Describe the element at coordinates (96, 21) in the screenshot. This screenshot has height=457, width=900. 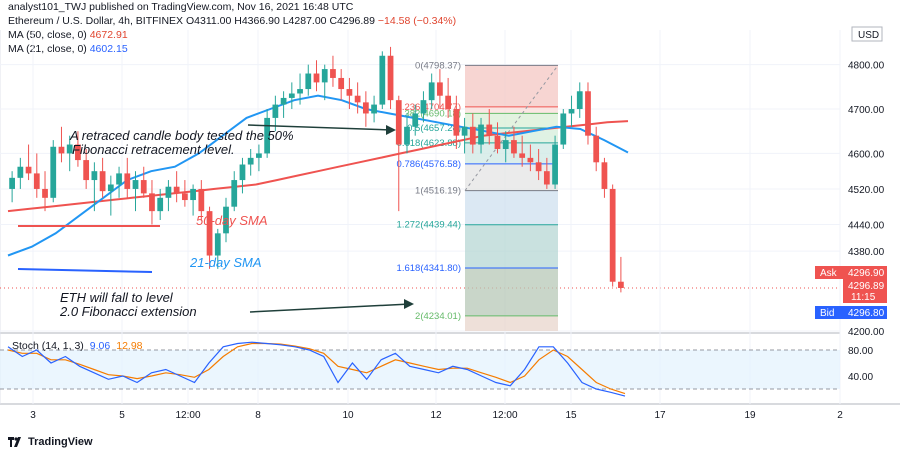
I see `symbol: Ethereum / U.S. Dollar, 4h, BITFINEX` at that location.